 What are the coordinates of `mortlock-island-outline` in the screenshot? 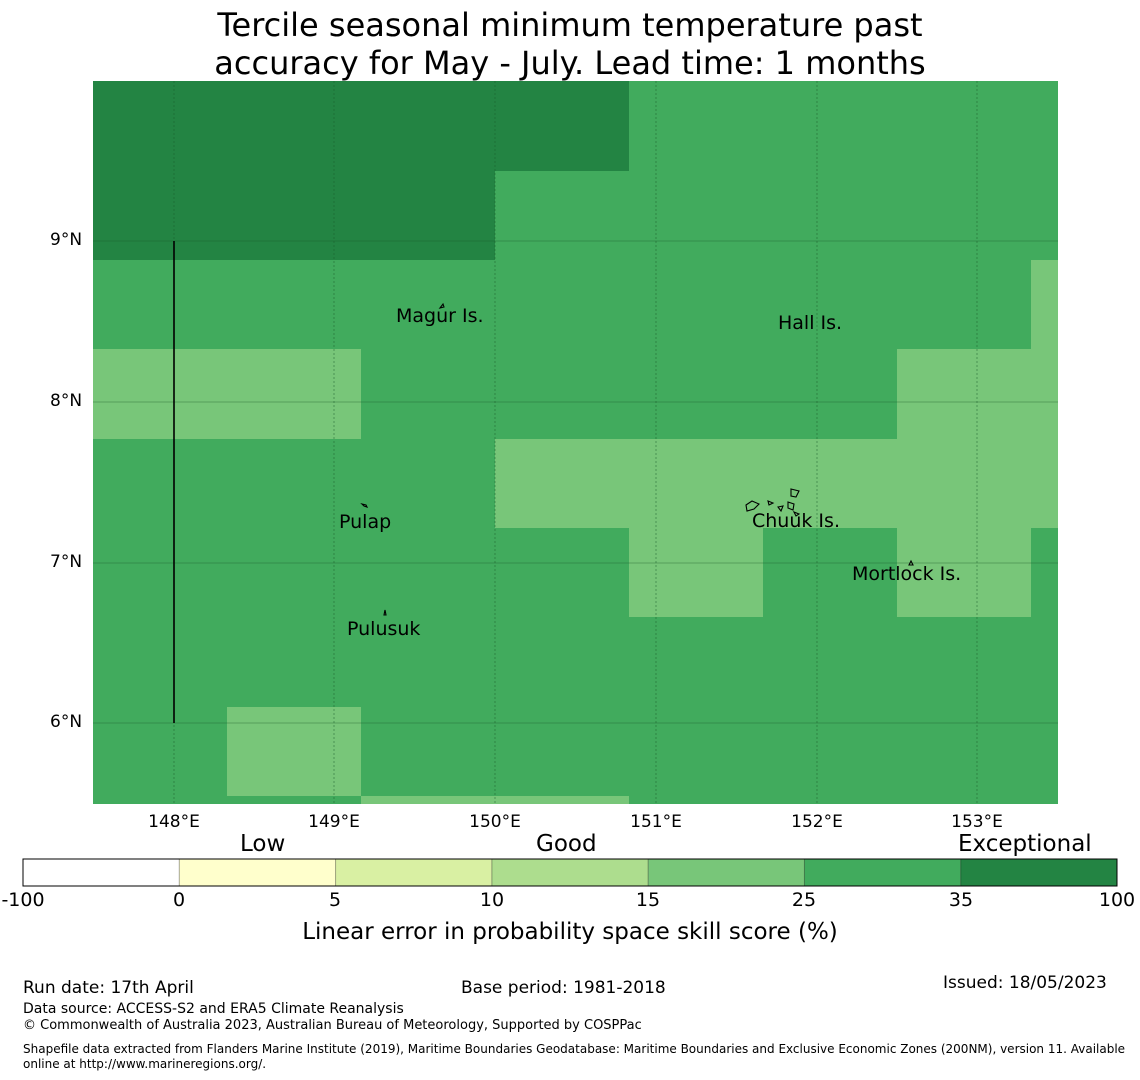 It's located at (911, 562).